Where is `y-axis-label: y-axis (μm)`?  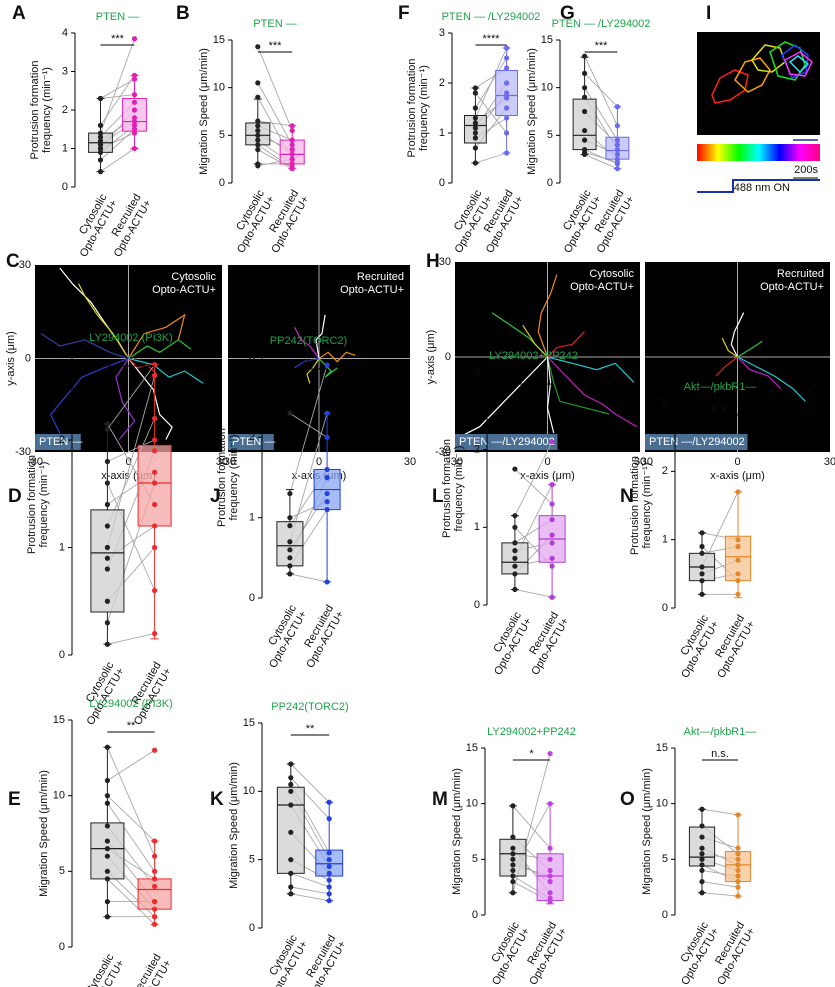 y-axis-label: y-axis (μm) is located at coordinates (431, 357).